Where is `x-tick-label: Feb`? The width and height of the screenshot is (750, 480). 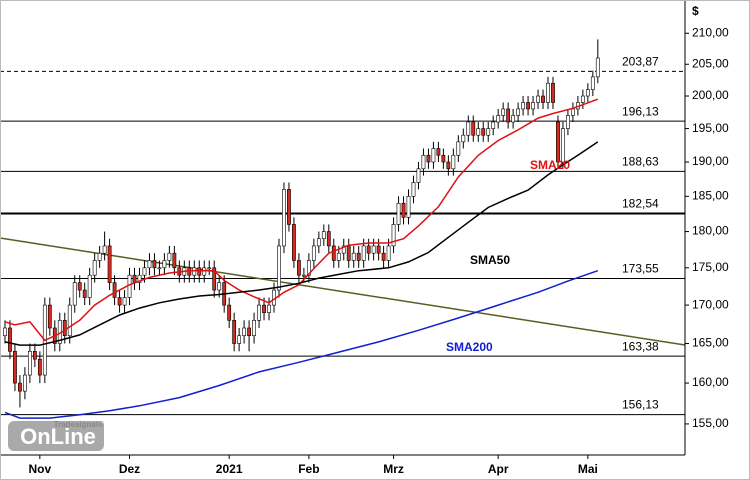 x-tick-label: Feb is located at coordinates (308, 469).